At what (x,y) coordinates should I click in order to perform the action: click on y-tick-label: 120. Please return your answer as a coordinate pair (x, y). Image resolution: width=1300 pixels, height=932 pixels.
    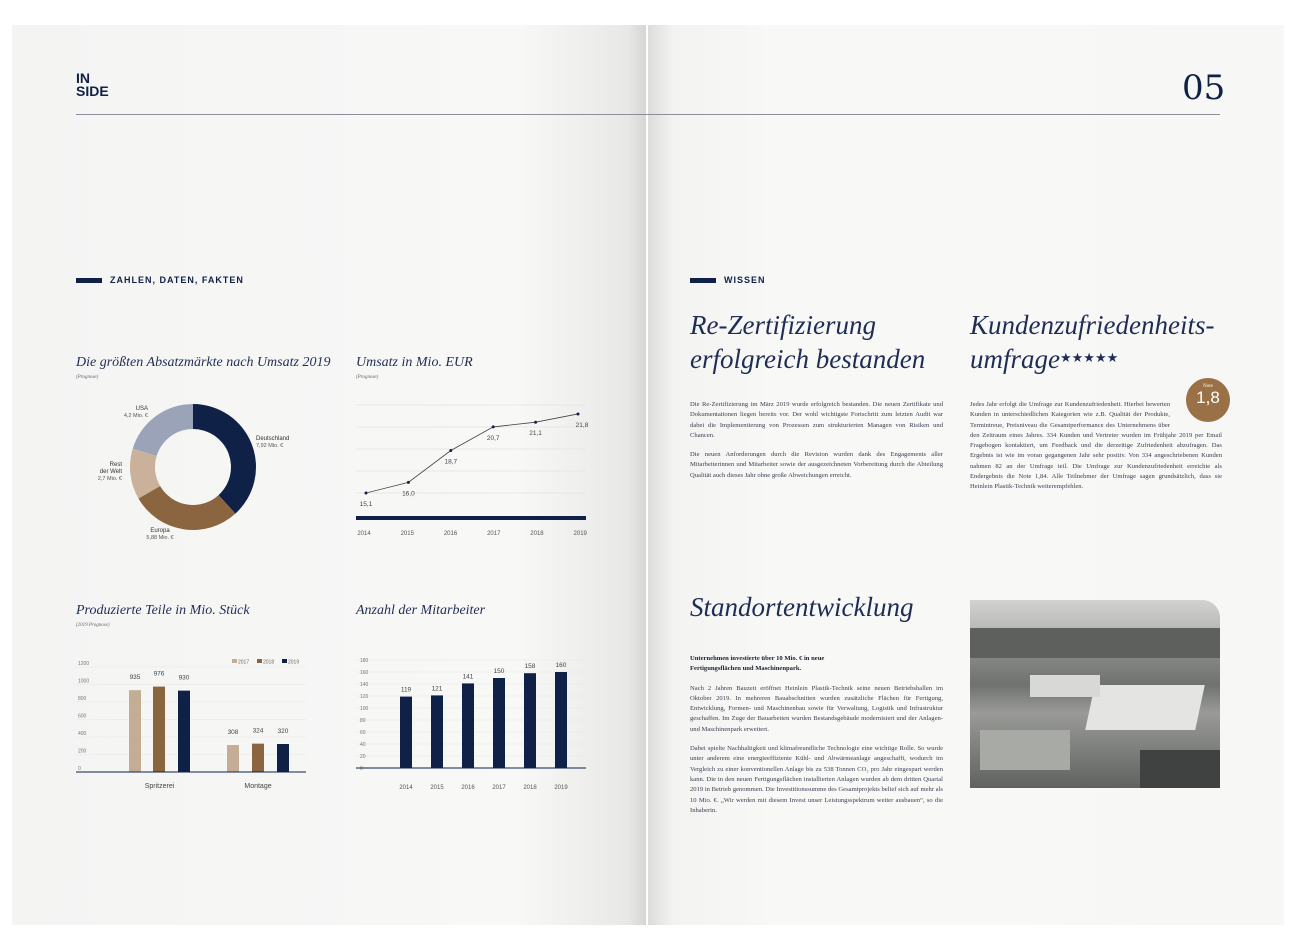
    Looking at the image, I should click on (364, 697).